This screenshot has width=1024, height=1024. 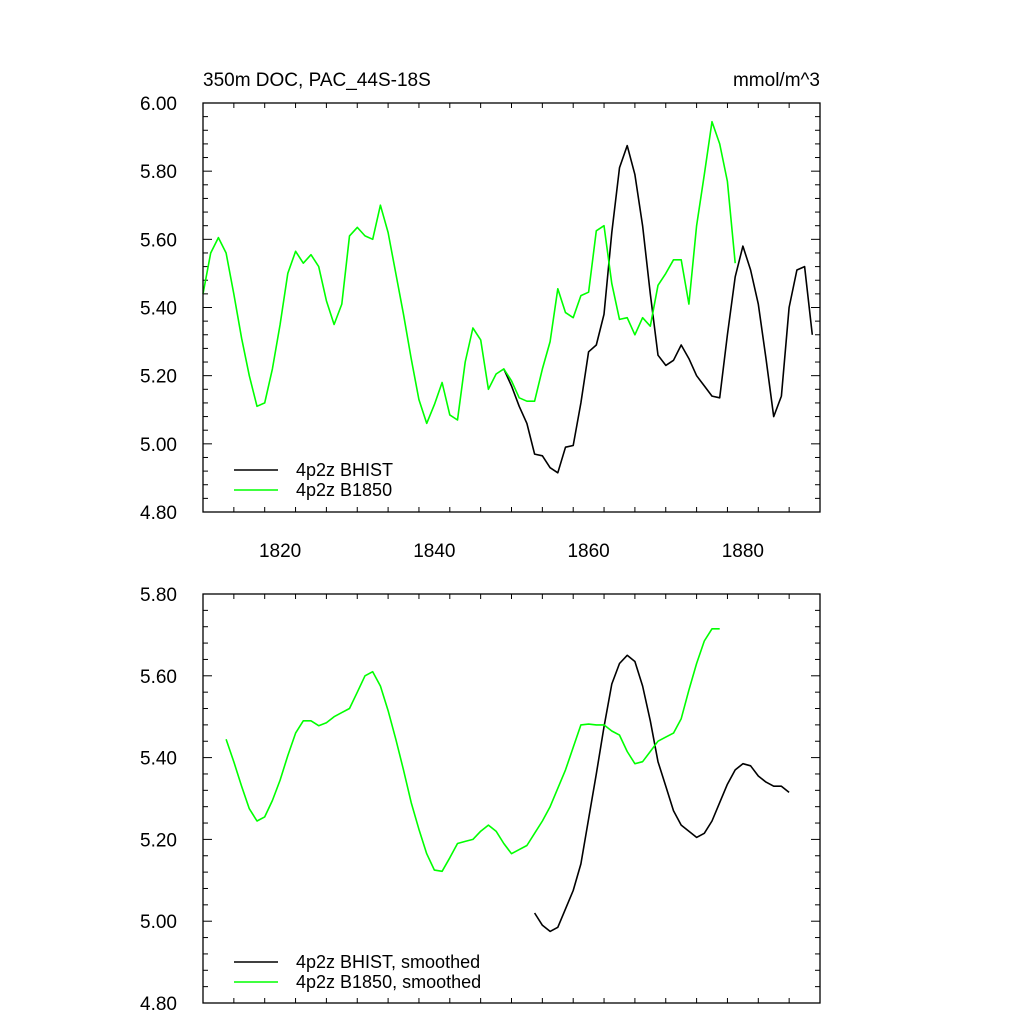 What do you see at coordinates (658, 309) in the screenshot?
I see `top-series-line-4p2z-bhist` at bounding box center [658, 309].